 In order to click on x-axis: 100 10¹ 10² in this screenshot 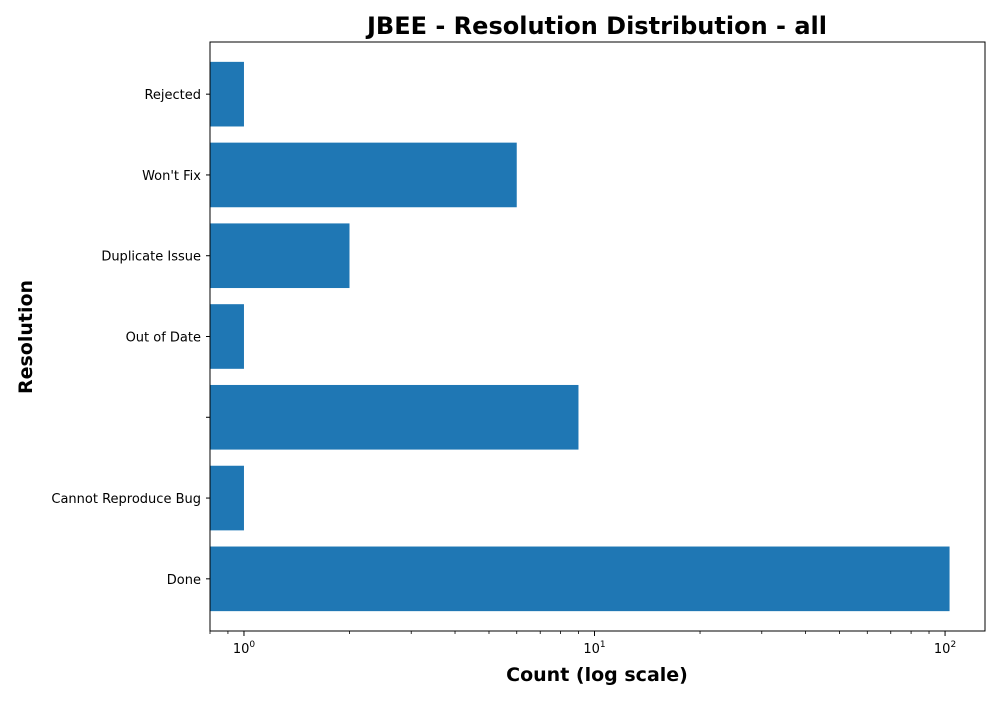, I will do `click(582, 644)`.